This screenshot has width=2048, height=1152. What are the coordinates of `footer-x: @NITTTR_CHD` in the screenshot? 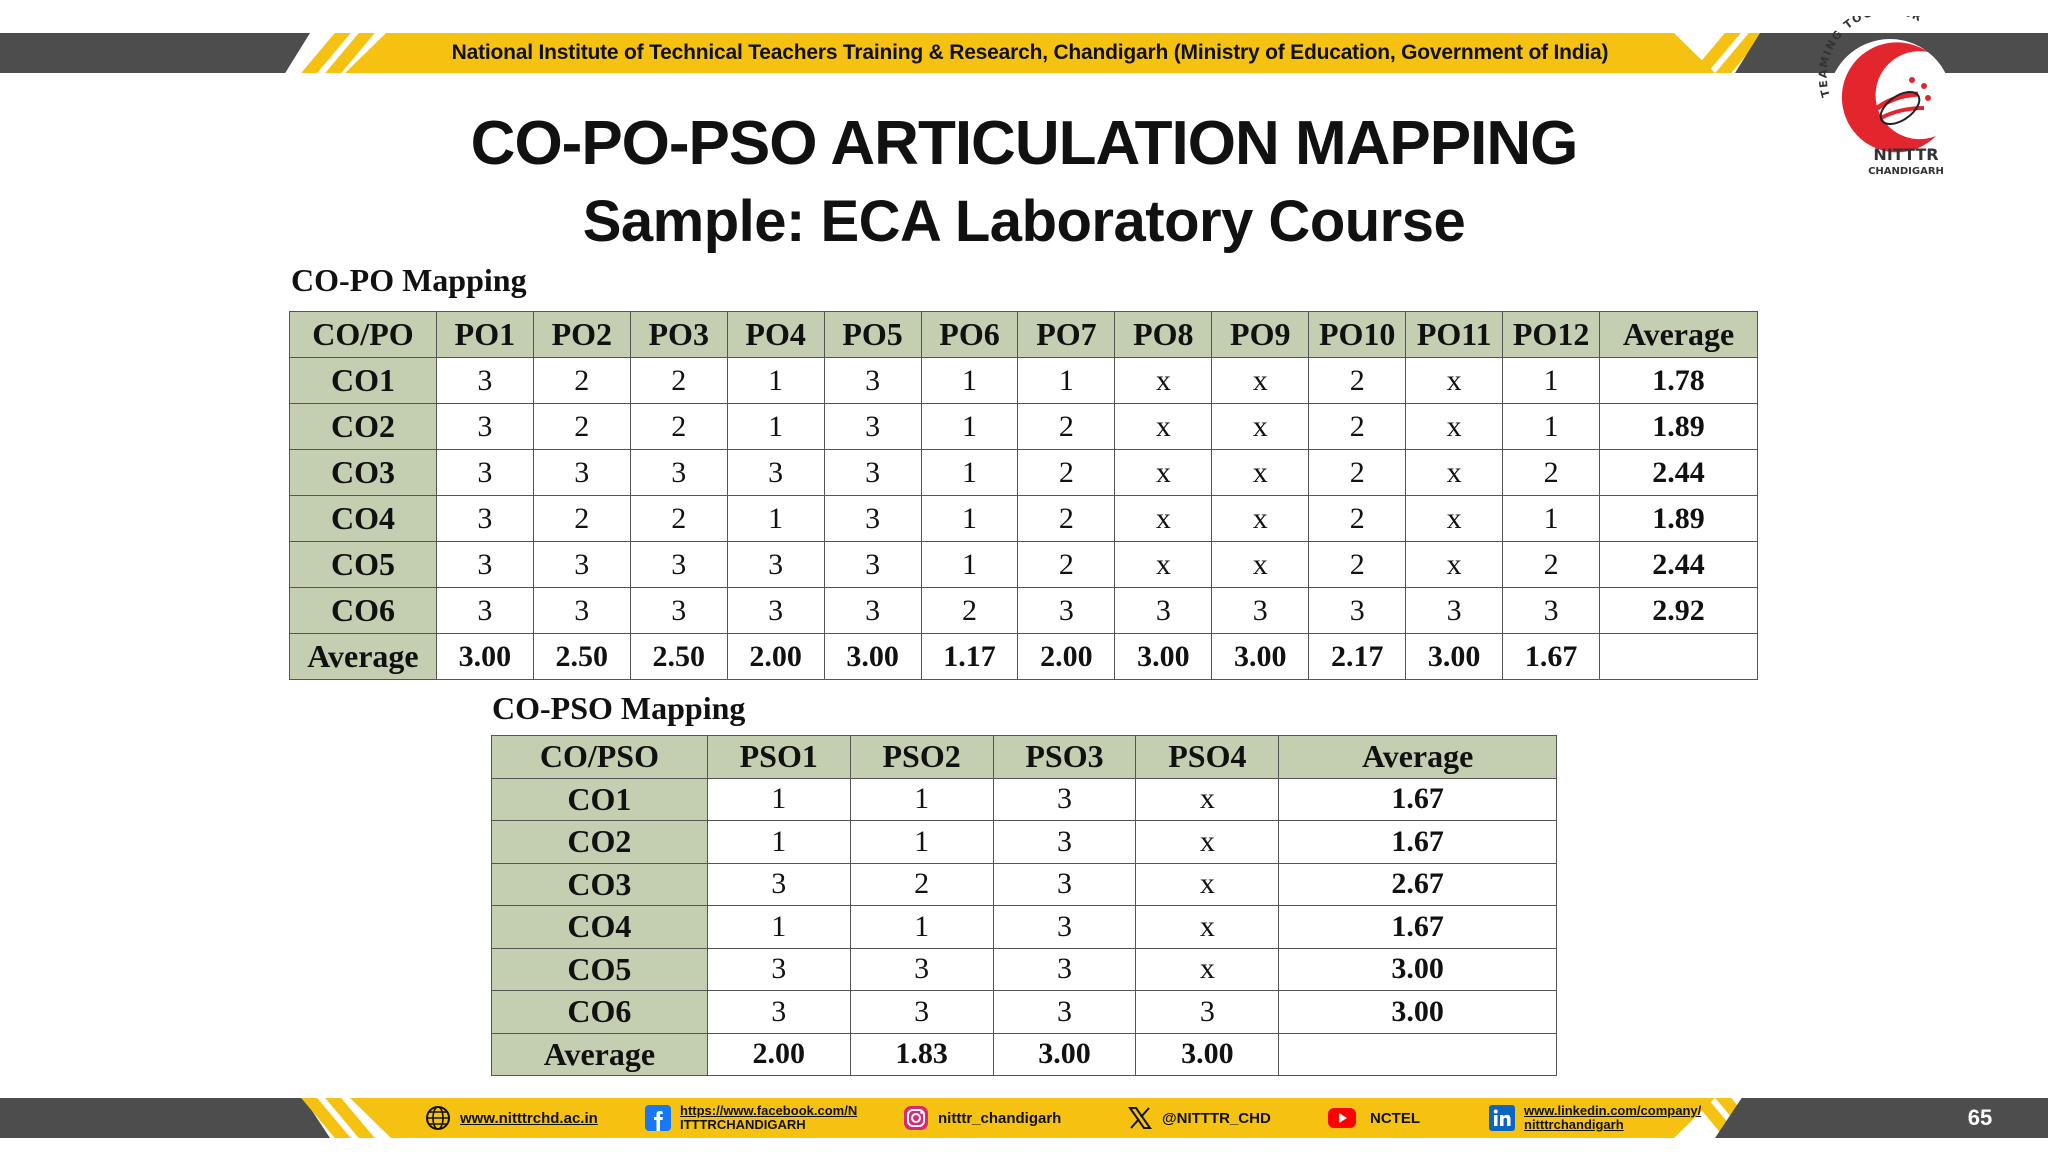 It's located at (1198, 1118).